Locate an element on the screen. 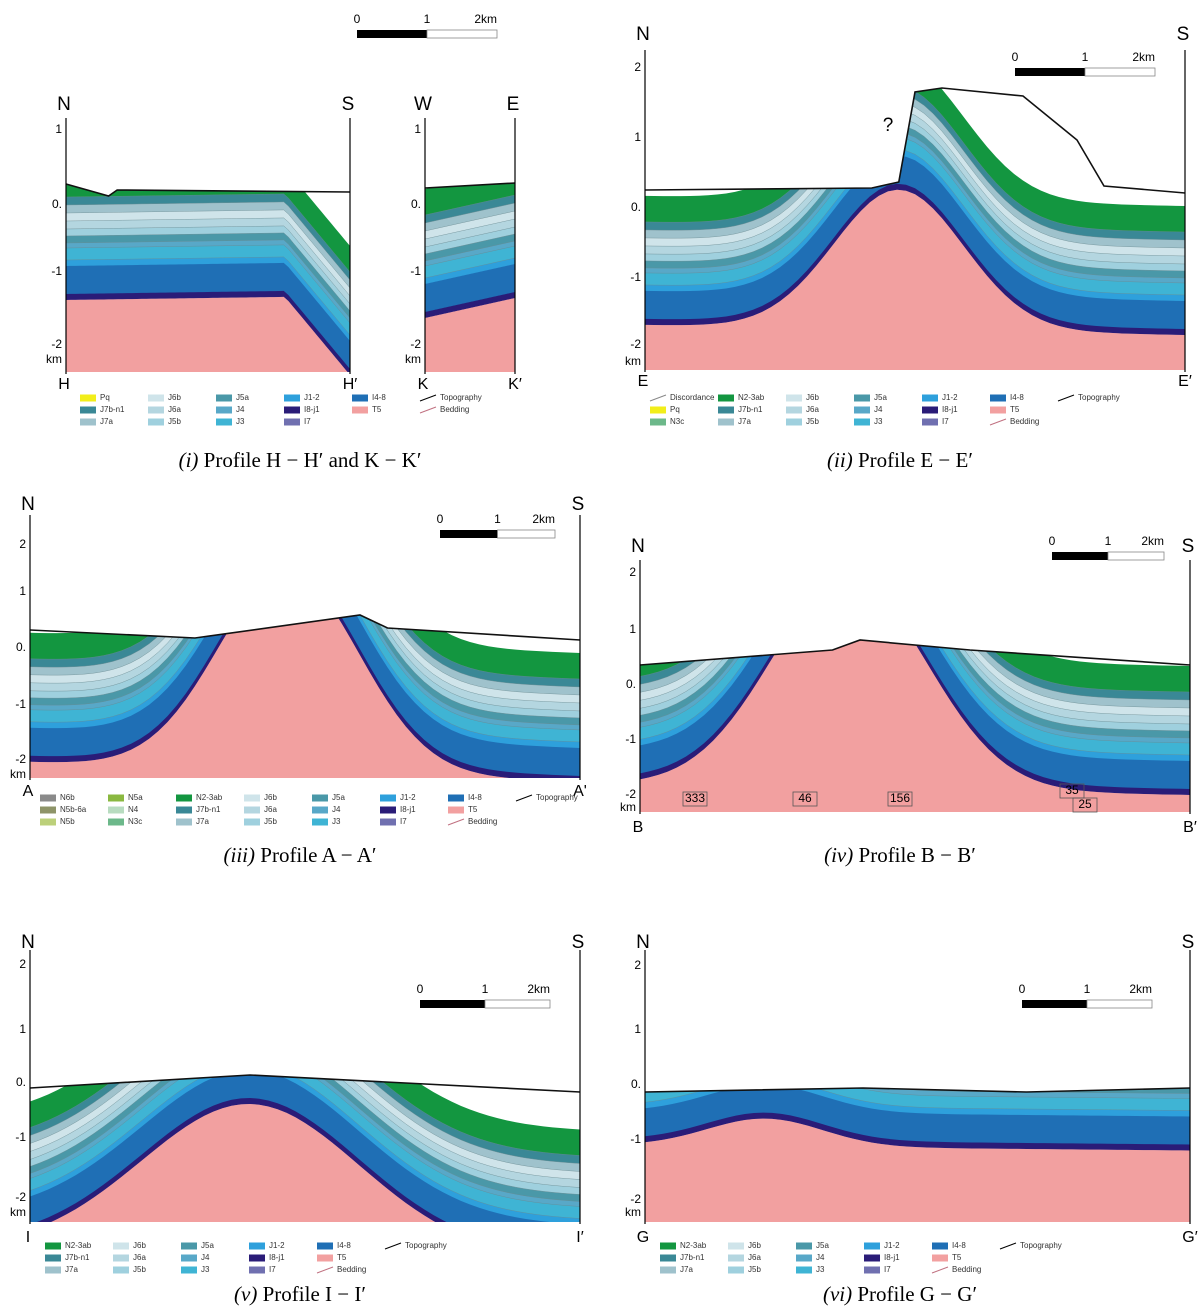  profile-end: K is located at coordinates (423, 384).